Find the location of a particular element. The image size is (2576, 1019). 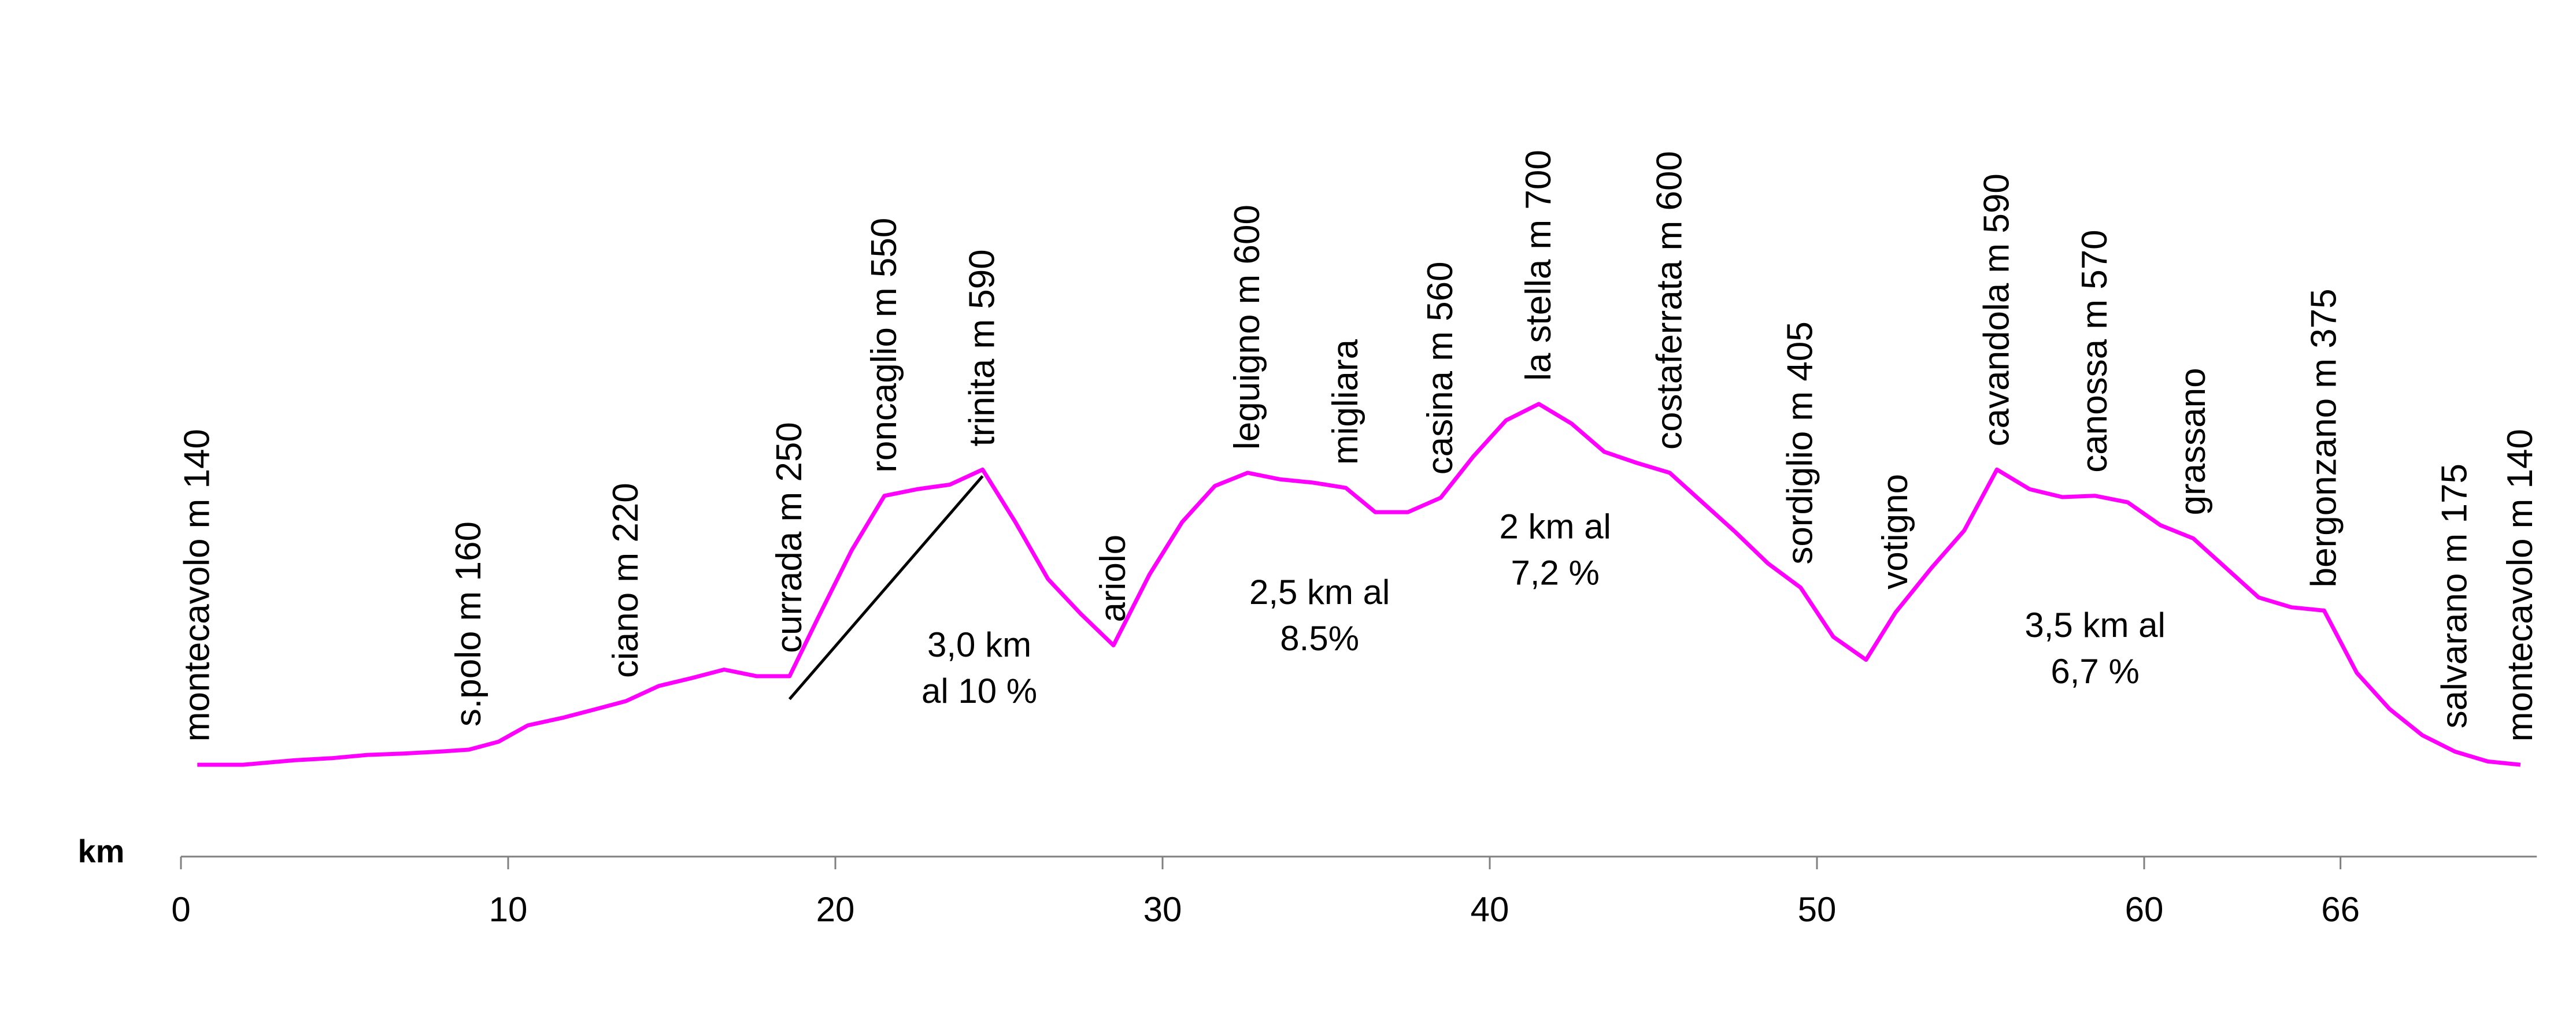

place-label-10: la stella m 700 is located at coordinates (1539, 265).